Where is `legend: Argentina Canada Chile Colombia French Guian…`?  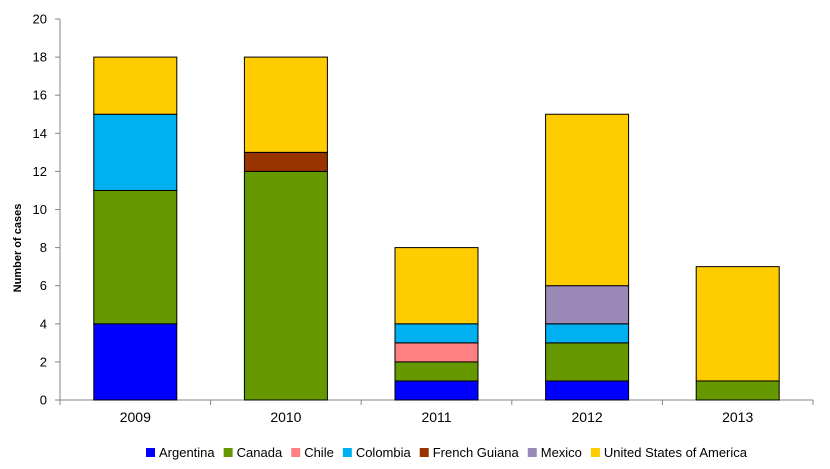
legend: Argentina Canada Chile Colombia French Guian… is located at coordinates (446, 452).